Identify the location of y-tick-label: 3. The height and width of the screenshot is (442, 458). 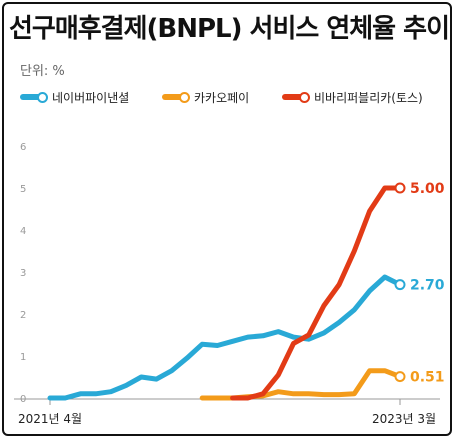
(23, 273).